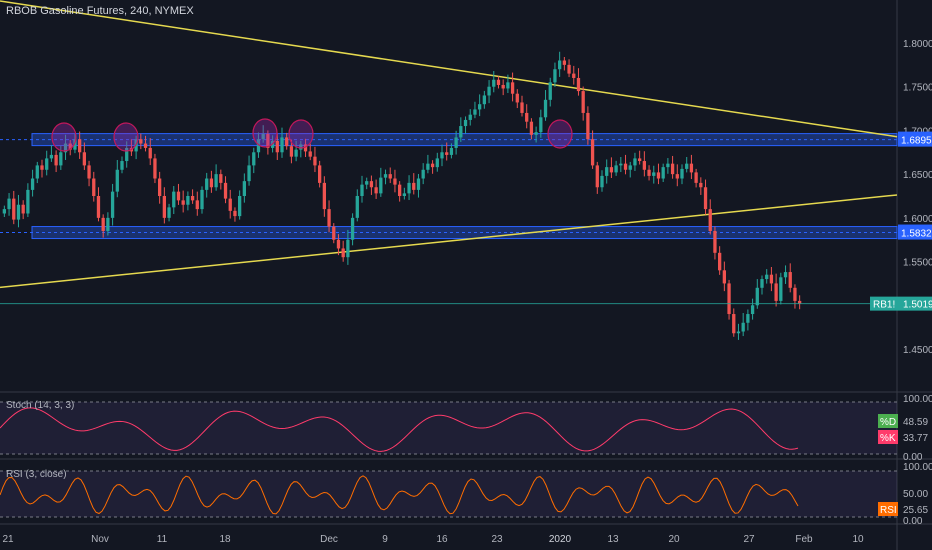 The width and height of the screenshot is (932, 550). I want to click on x-tick-label: Dec, so click(329, 539).